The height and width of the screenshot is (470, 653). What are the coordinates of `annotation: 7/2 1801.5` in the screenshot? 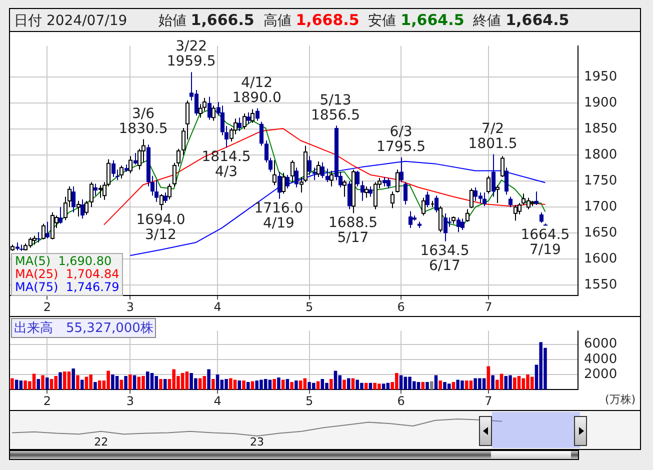 It's located at (493, 136).